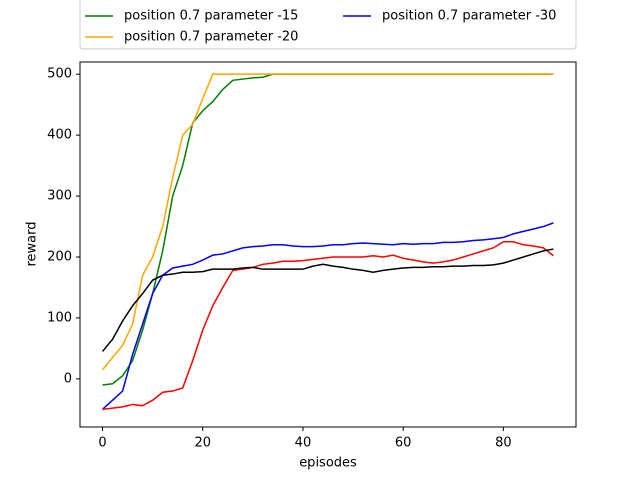 This screenshot has height=480, width=640. What do you see at coordinates (211, 37) in the screenshot?
I see `legend-label: position 0.7 parameter -20` at bounding box center [211, 37].